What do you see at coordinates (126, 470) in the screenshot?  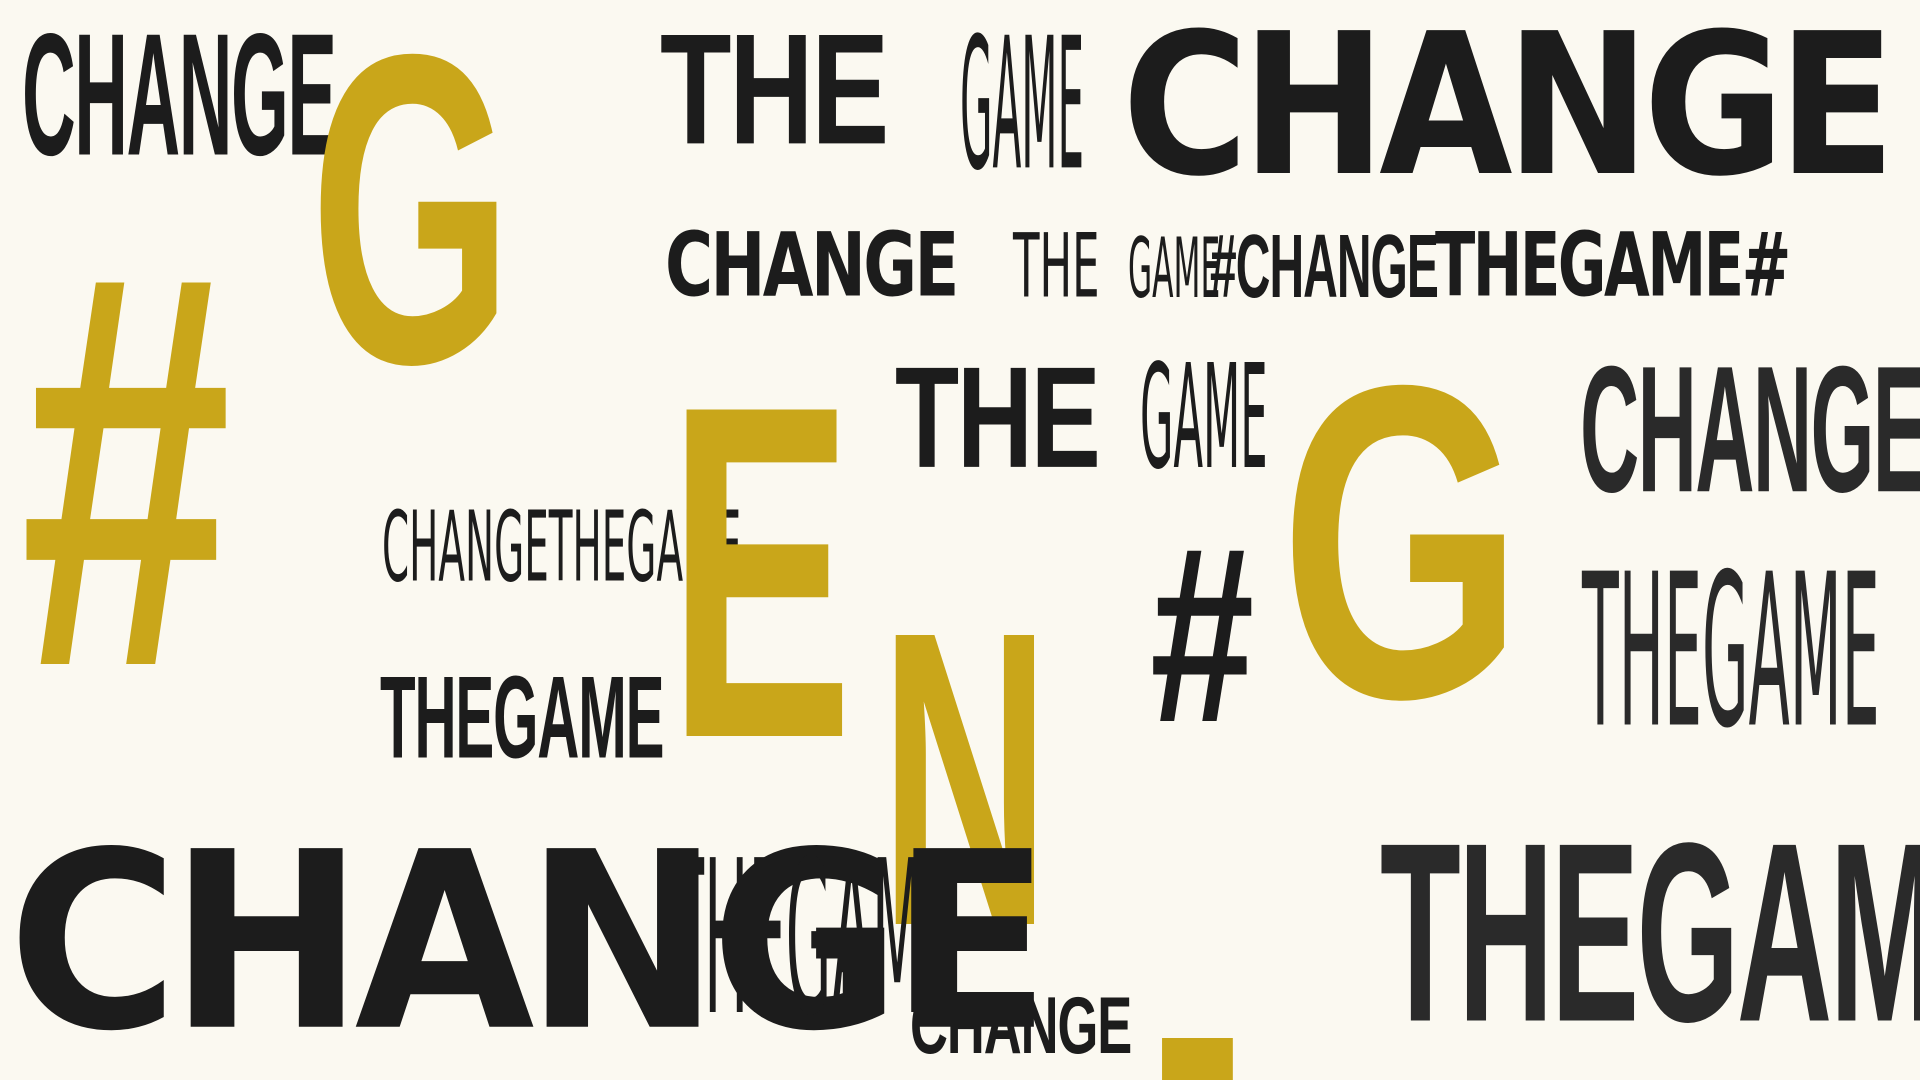 I see `hash-large-yellow: #` at bounding box center [126, 470].